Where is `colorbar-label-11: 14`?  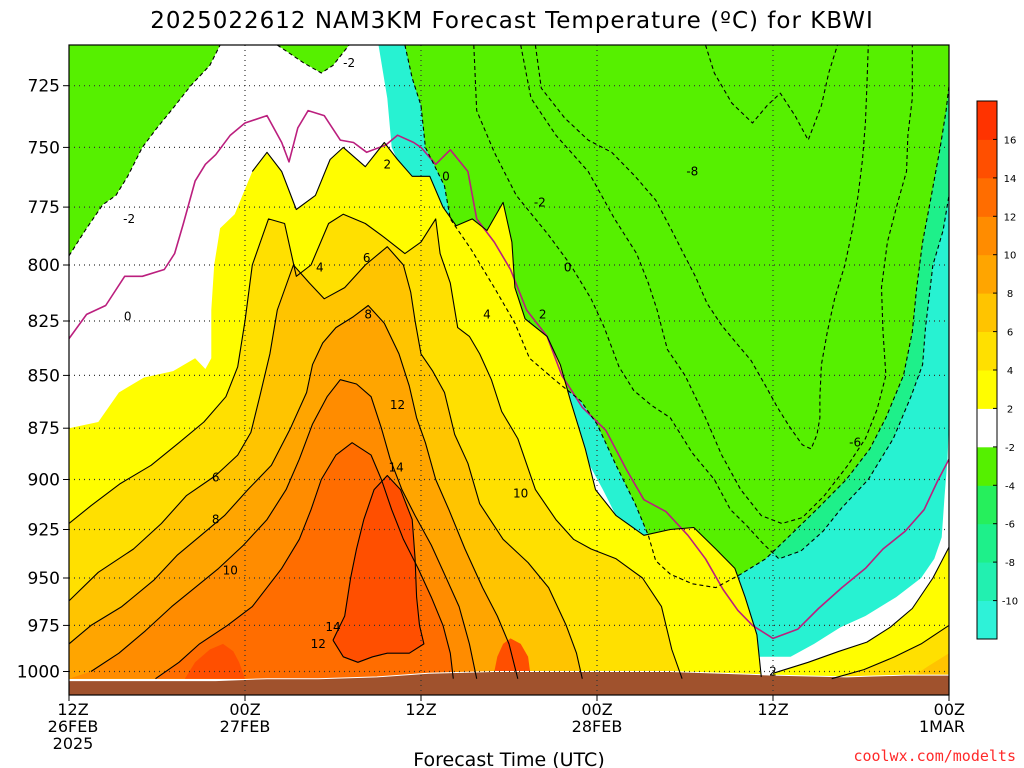 colorbar-label-11: 14 is located at coordinates (1010, 179).